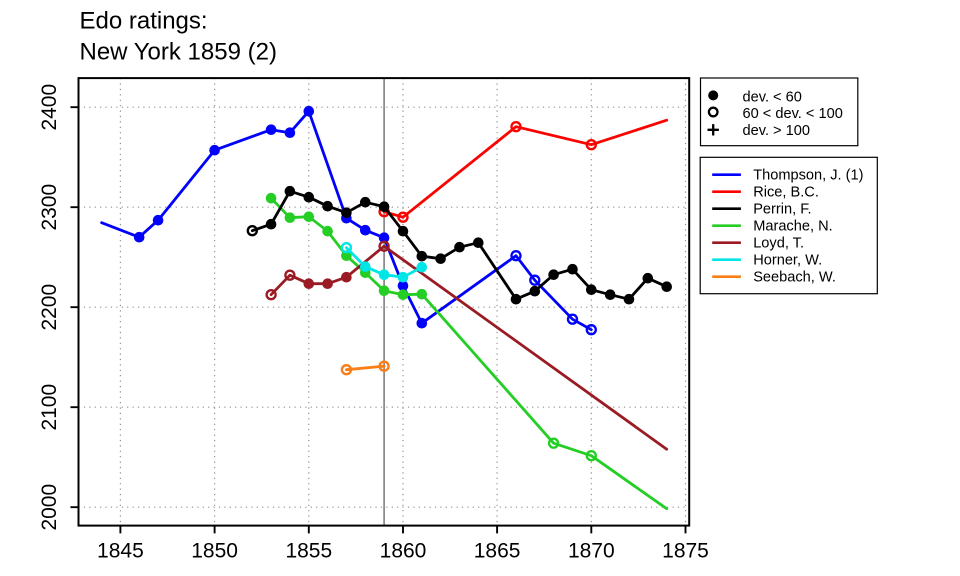  Describe the element at coordinates (794, 278) in the screenshot. I see `svg-text: Seebach, W.` at that location.